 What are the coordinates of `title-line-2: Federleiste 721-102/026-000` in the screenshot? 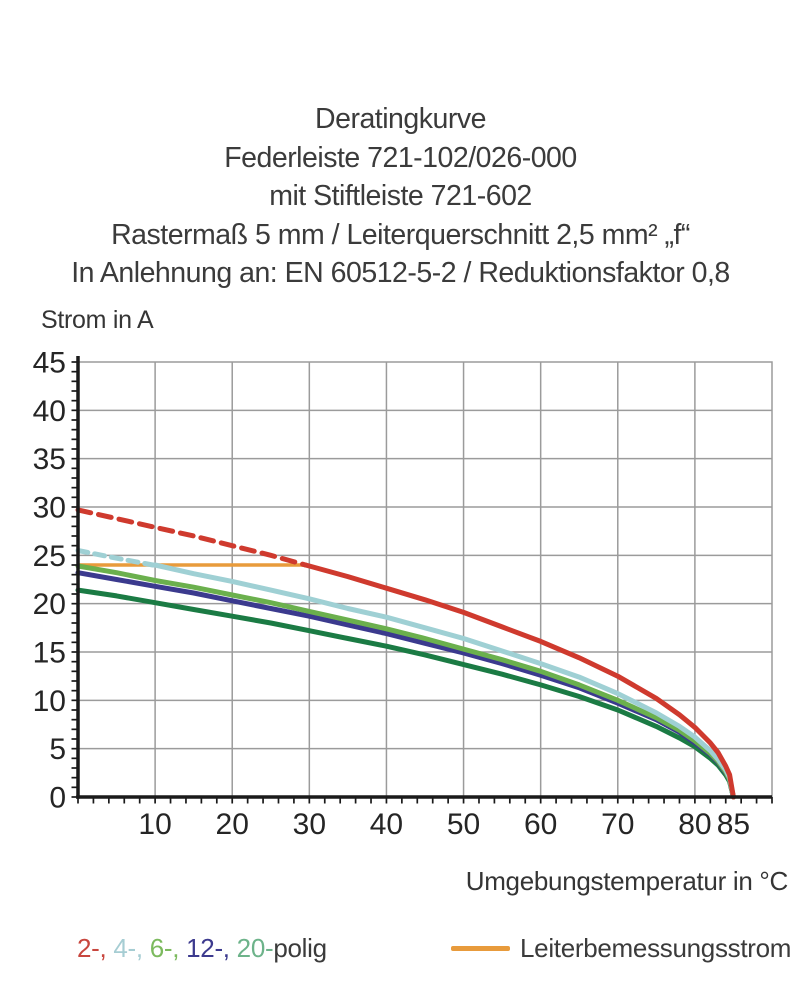 It's located at (400, 157).